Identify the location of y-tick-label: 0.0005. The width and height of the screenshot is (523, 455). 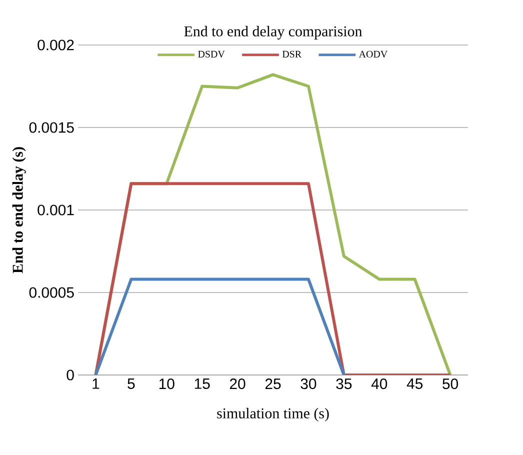
(51, 292).